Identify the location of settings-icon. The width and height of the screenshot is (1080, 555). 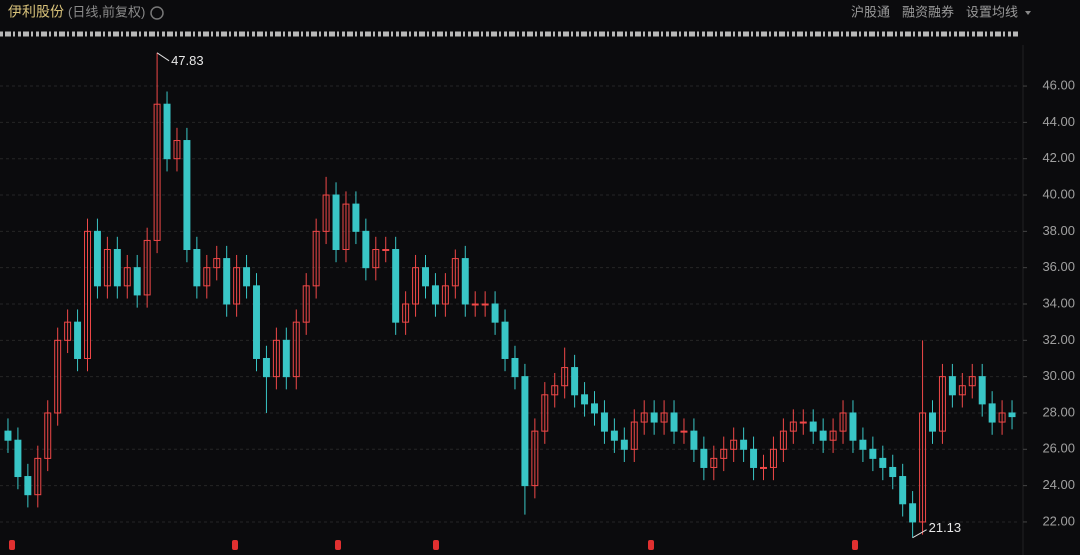
(157, 13).